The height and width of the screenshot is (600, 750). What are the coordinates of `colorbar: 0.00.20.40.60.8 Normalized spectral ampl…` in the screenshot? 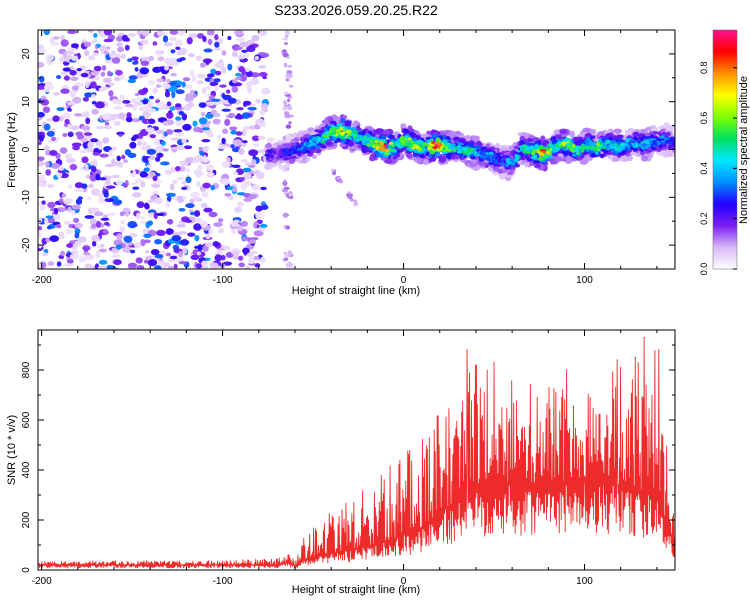 It's located at (724, 152).